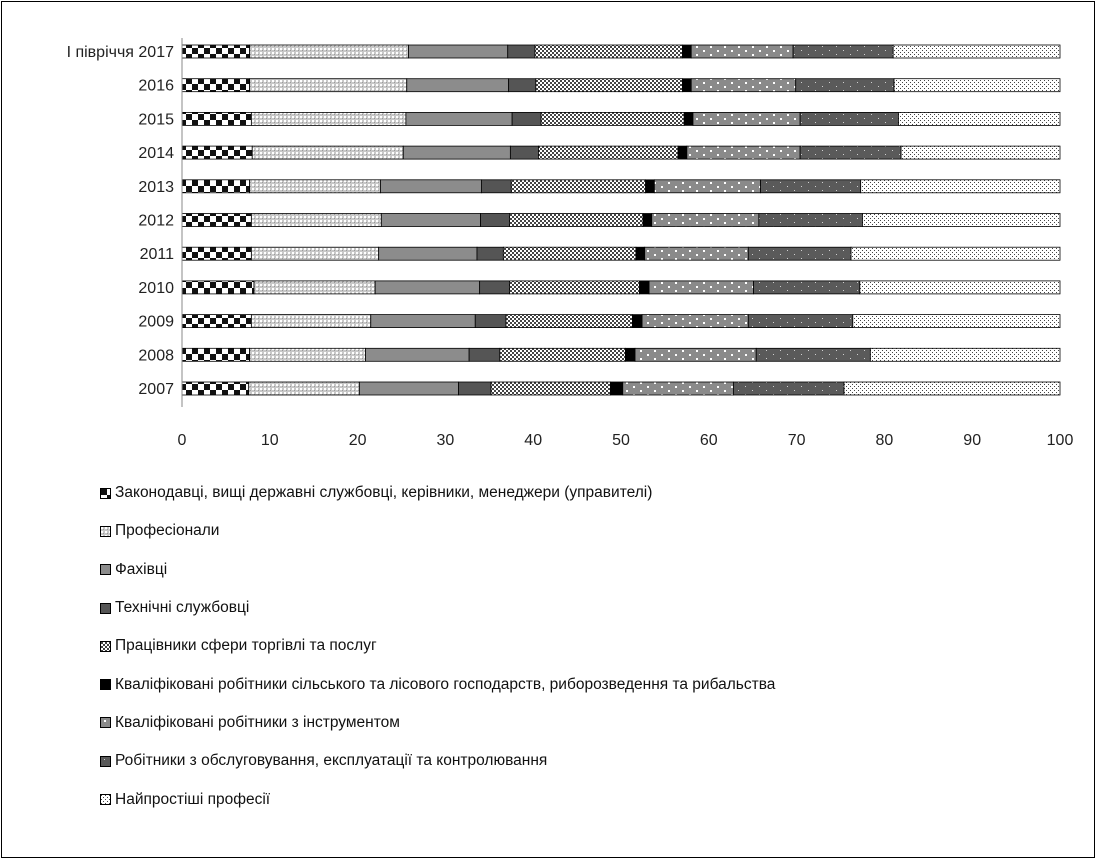  I want to click on legend-item: Професіонали, so click(590, 531).